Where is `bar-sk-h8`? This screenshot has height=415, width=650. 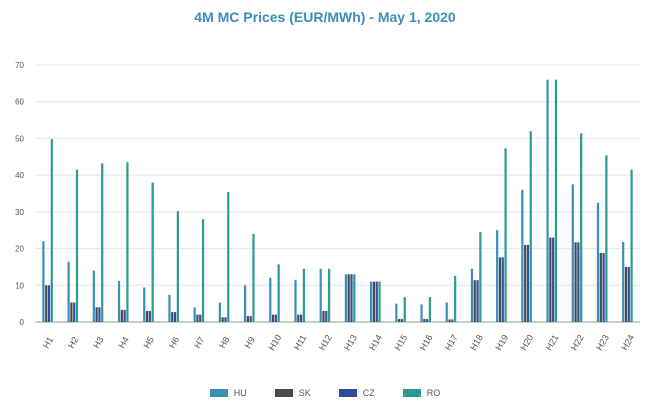
bar-sk-h8 is located at coordinates (222, 319).